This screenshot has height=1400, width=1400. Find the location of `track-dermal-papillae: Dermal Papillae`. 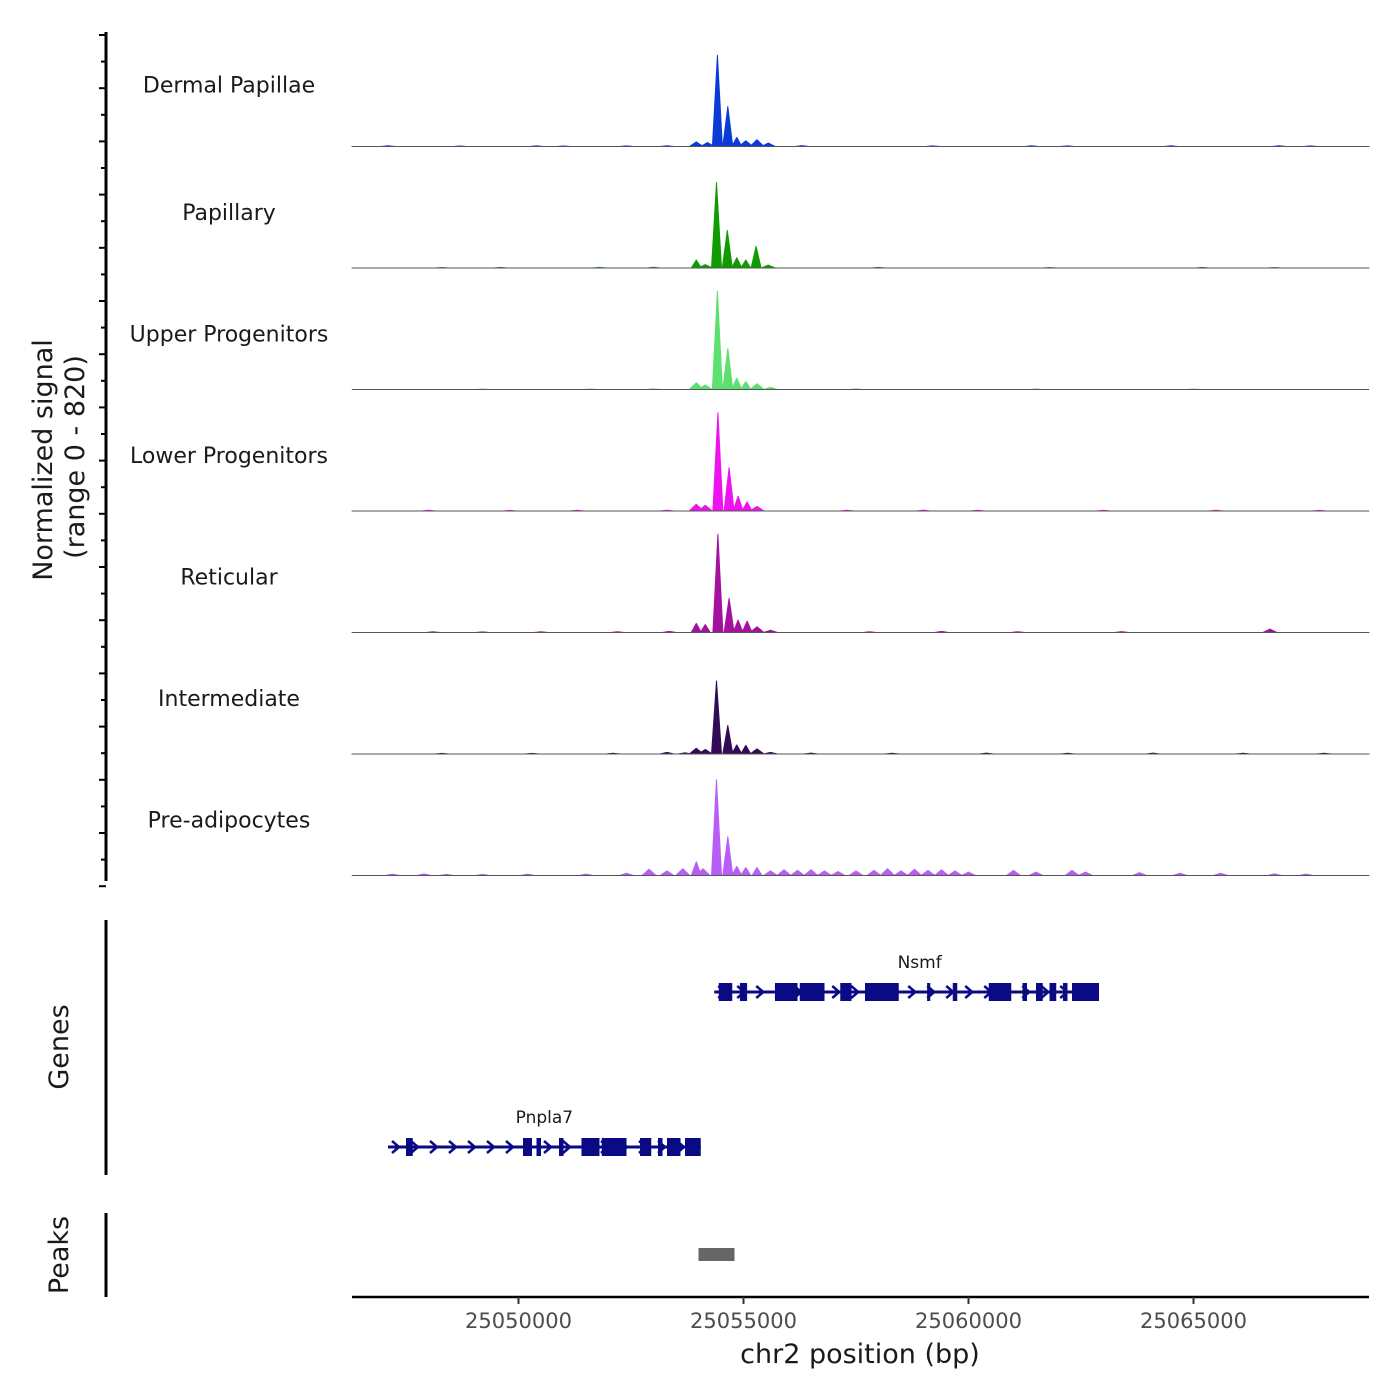

track-dermal-papillae: Dermal Papillae is located at coordinates (756, 100).